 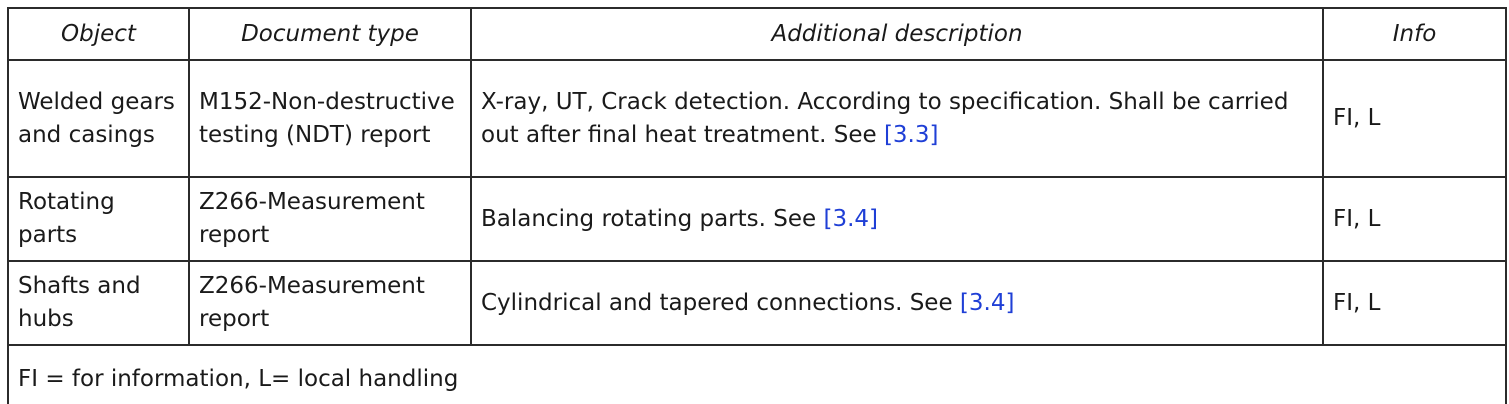 What do you see at coordinates (98, 118) in the screenshot?
I see `cell-object: Welded gears and casings` at bounding box center [98, 118].